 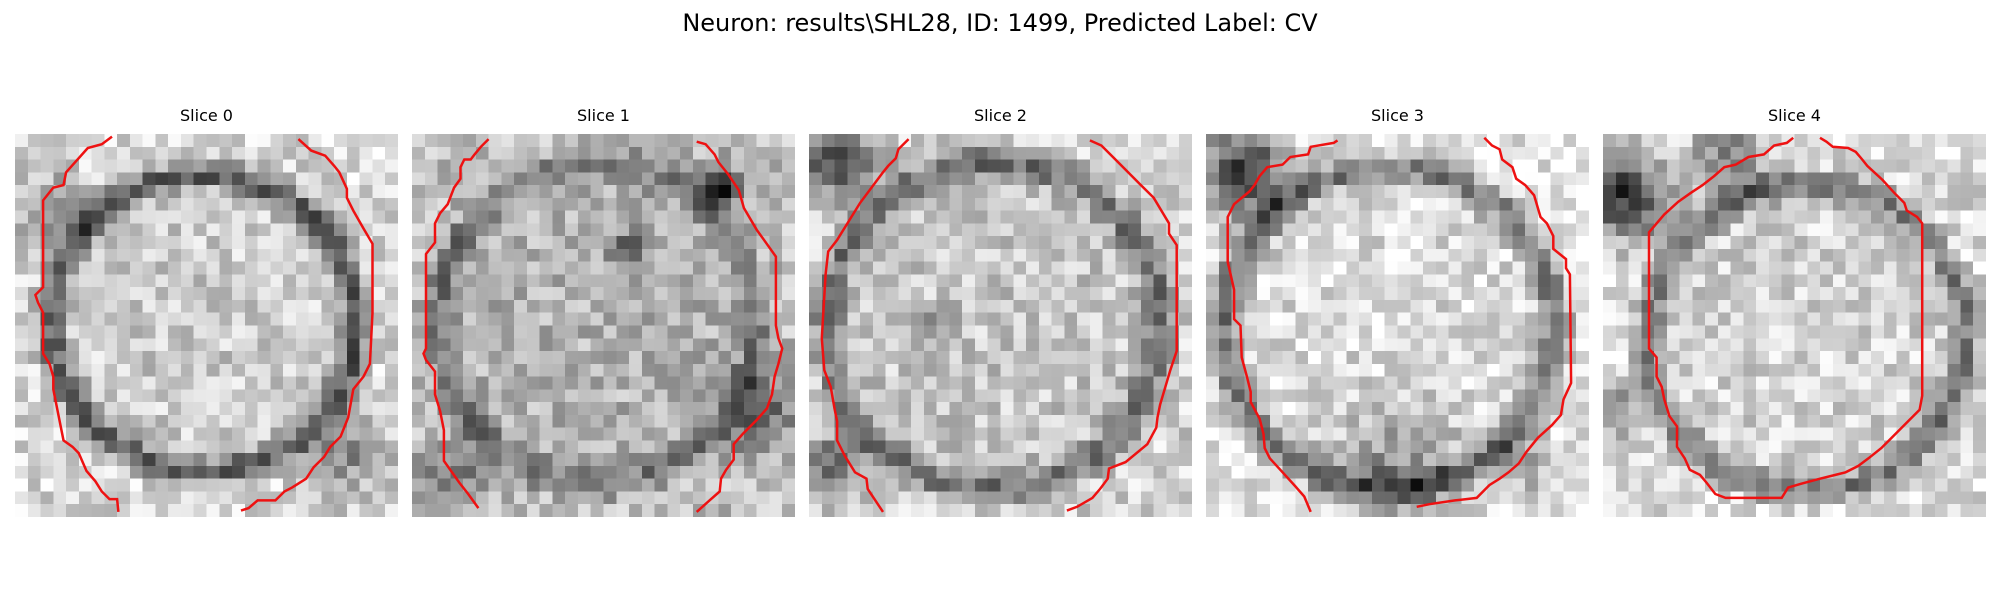 I want to click on slice-panel-4: Slice 4, so click(x=1794, y=311).